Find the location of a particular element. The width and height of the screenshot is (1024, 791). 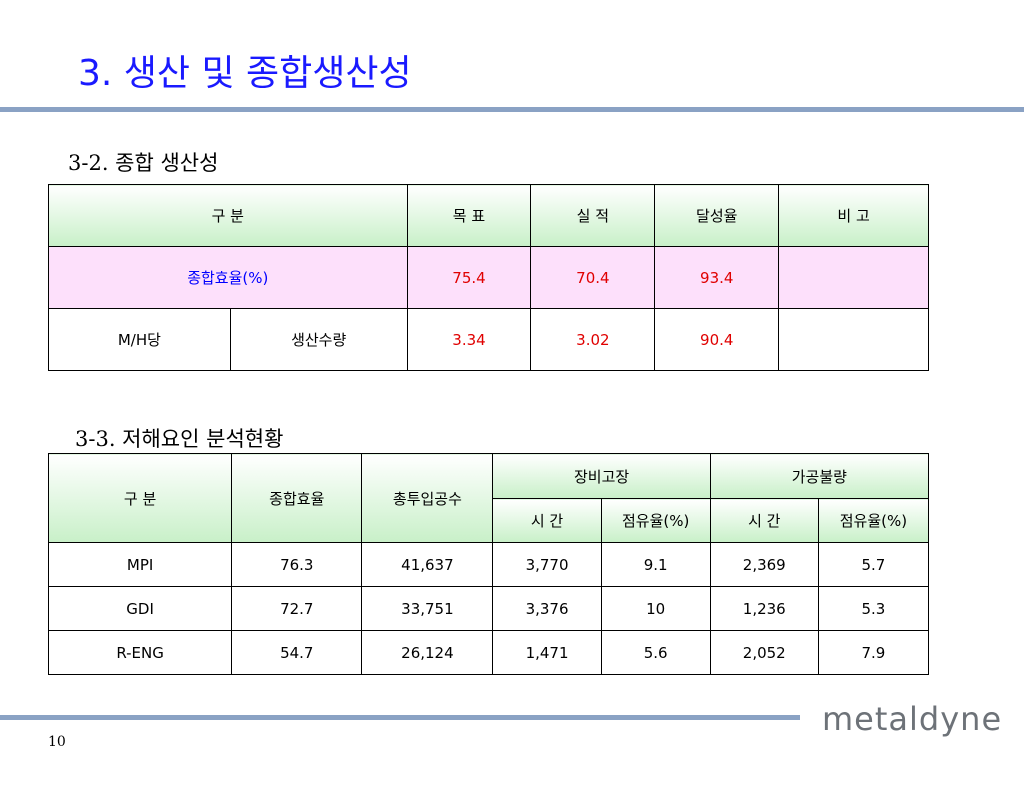

header-defect-time: 시 간 is located at coordinates (764, 520).